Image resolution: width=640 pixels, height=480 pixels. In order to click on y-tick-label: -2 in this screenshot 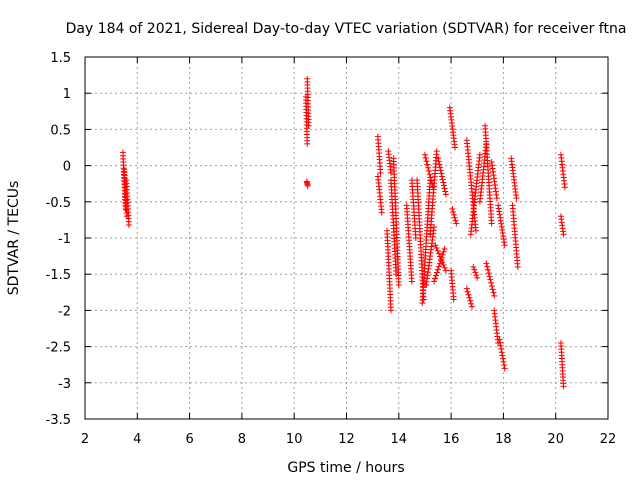, I will do `click(64, 311)`.